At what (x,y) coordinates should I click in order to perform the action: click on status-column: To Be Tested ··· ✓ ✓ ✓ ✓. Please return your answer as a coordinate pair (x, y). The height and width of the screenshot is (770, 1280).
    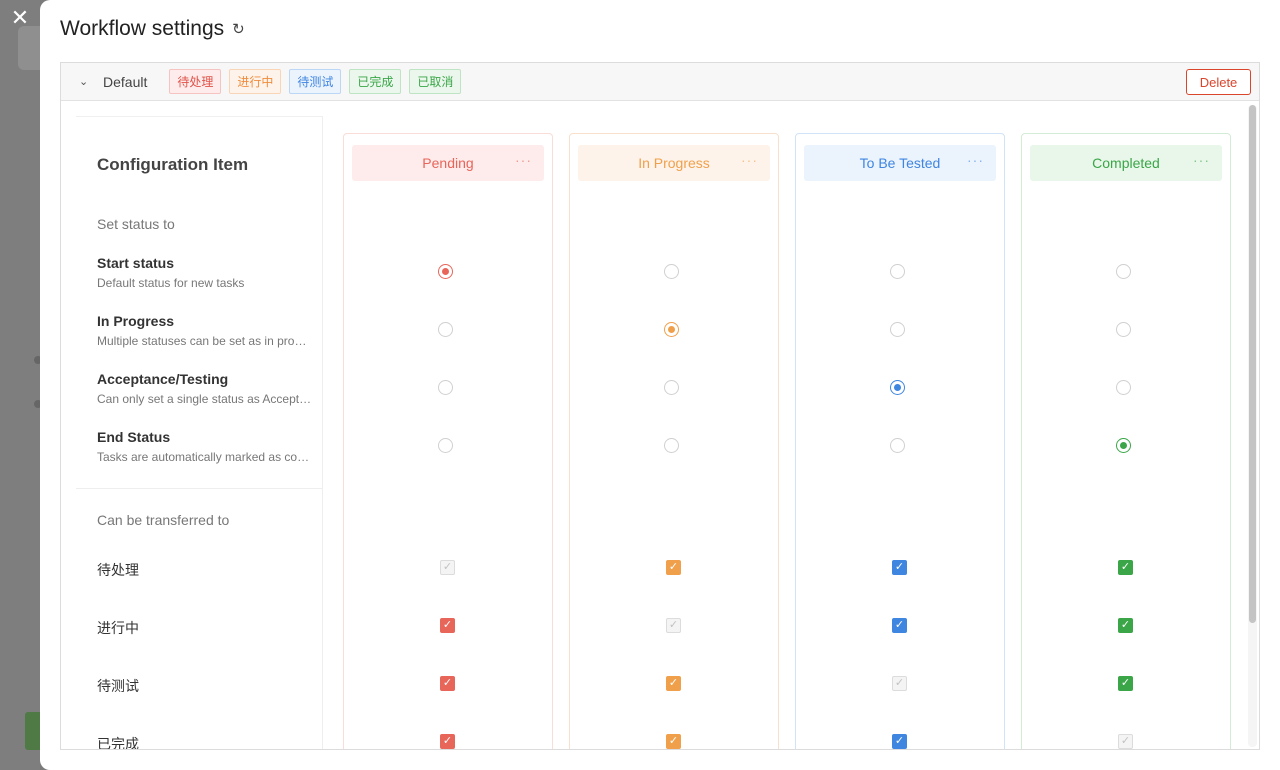
    Looking at the image, I should click on (900, 441).